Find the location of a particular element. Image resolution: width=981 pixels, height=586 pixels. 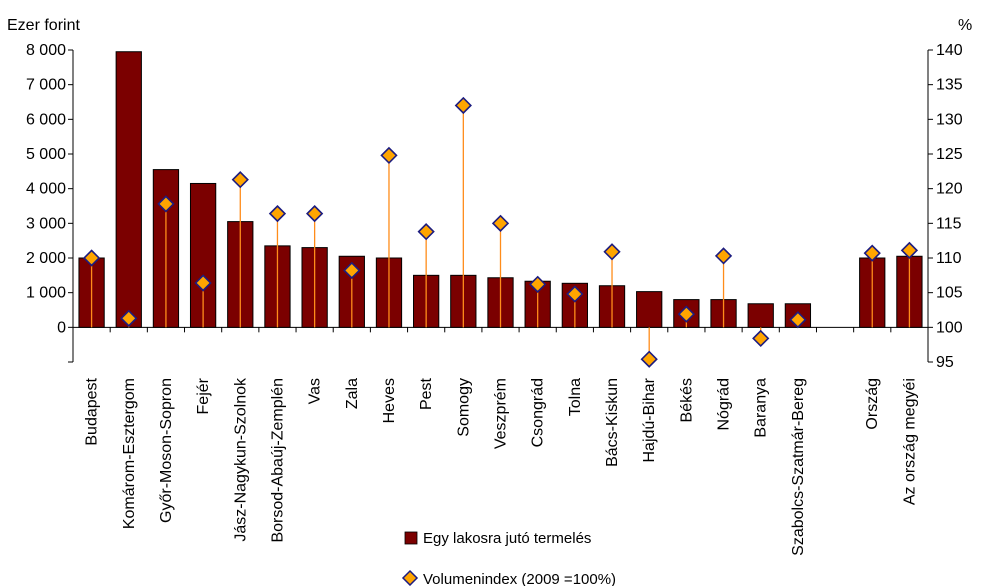

category-label: Hajdú-Bihar is located at coordinates (649, 419).